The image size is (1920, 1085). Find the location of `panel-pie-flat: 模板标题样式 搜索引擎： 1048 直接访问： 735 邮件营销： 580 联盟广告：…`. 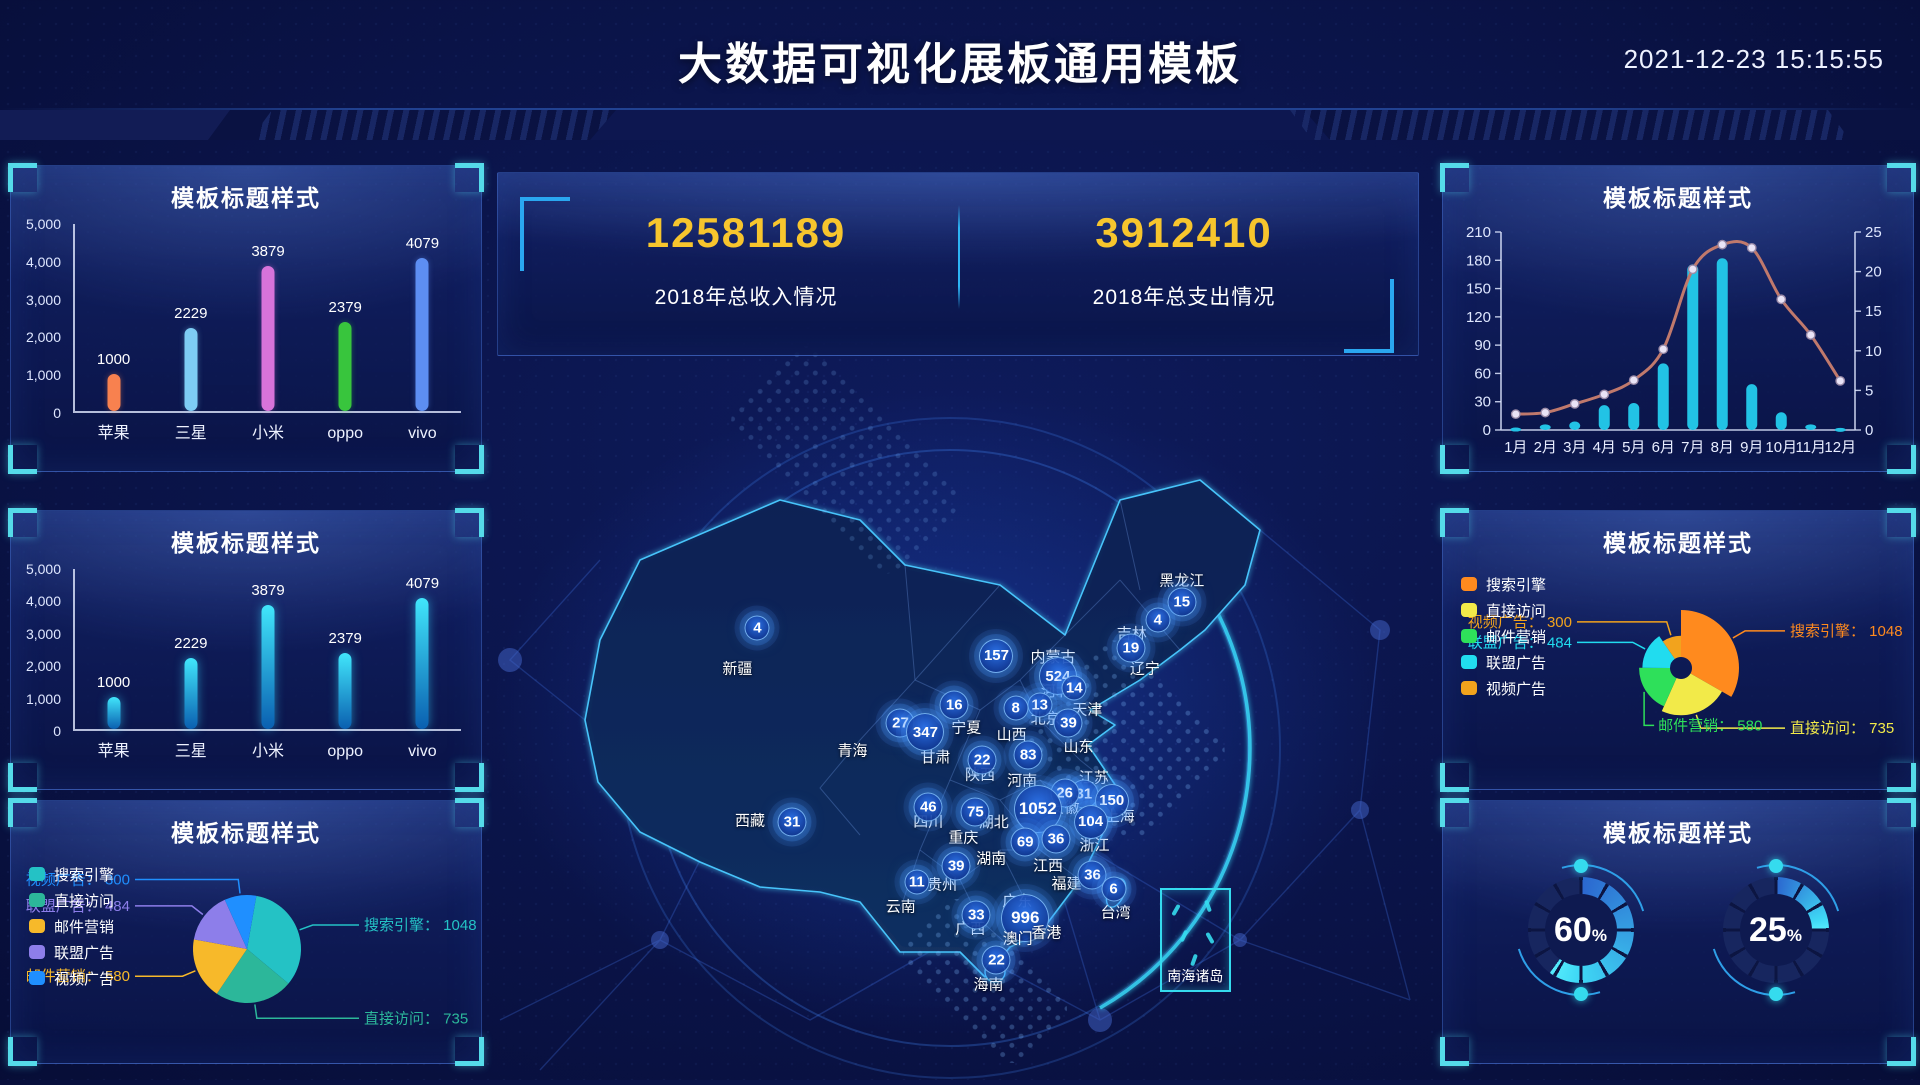

panel-pie-flat: 模板标题样式 搜索引擎： 1048 直接访问： 735 邮件营销： 580 联盟广告：… is located at coordinates (246, 932).